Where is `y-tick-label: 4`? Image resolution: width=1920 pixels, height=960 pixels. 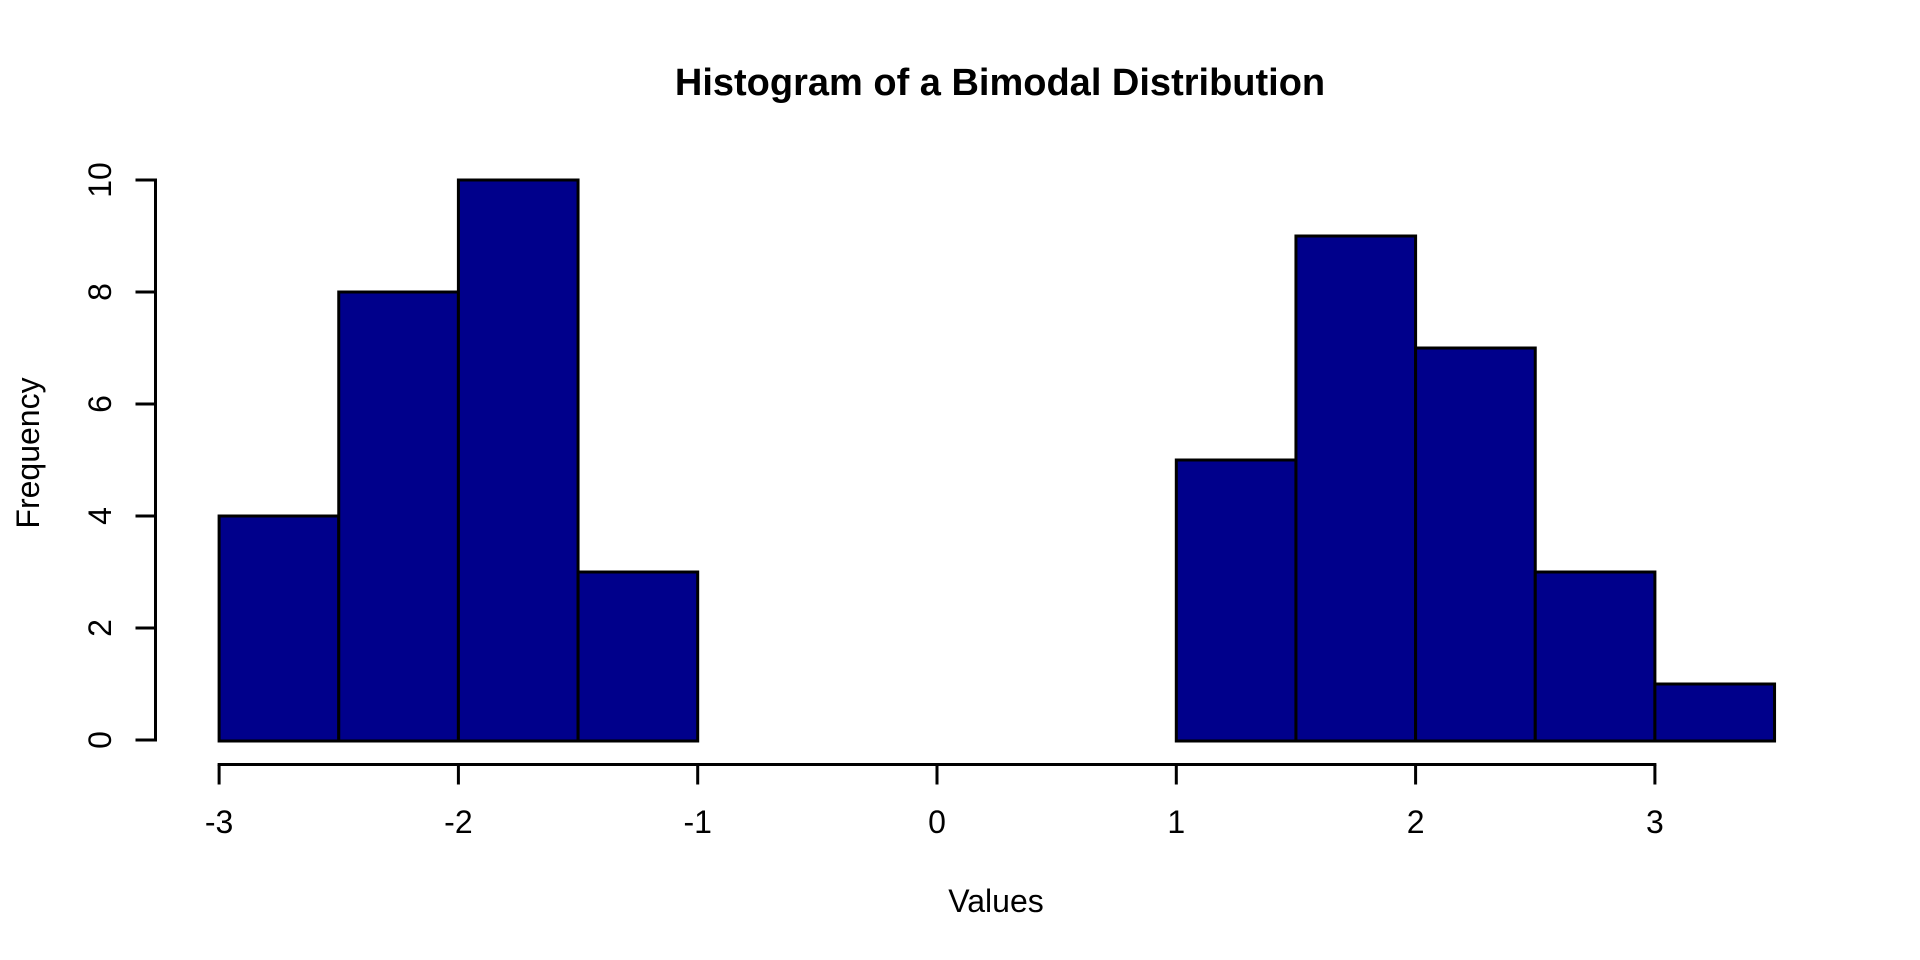 y-tick-label: 4 is located at coordinates (100, 516).